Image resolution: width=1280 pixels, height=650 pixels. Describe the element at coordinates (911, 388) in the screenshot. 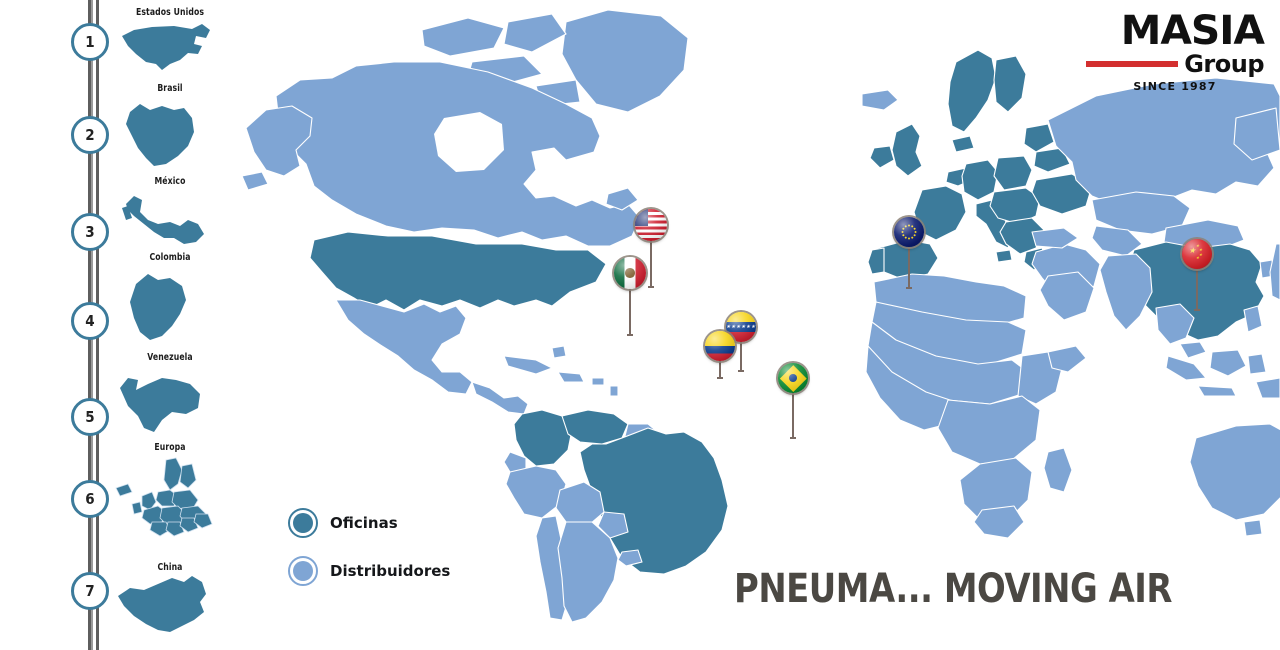

I see `region-west-africa` at that location.